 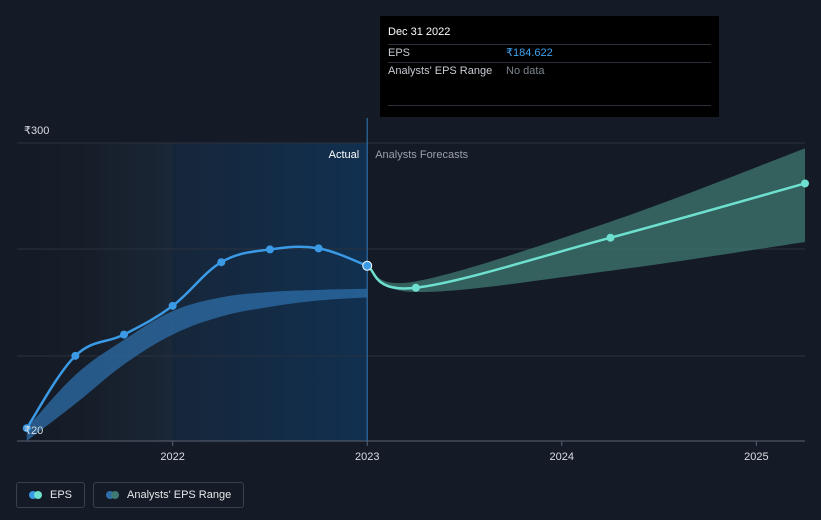 What do you see at coordinates (529, 53) in the screenshot?
I see `tooltip-eps-value: ₹184.622` at bounding box center [529, 53].